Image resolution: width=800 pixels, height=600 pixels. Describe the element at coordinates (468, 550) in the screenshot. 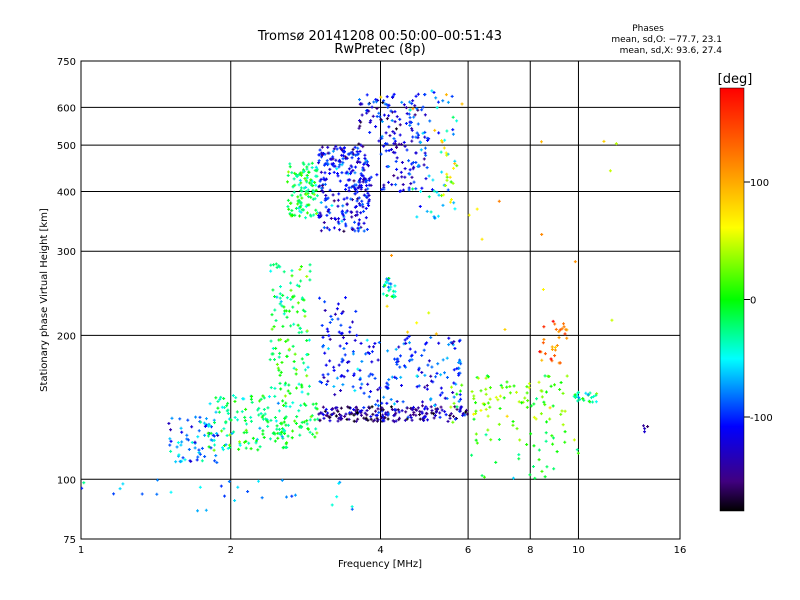

I see `x-tick-label: 6` at that location.